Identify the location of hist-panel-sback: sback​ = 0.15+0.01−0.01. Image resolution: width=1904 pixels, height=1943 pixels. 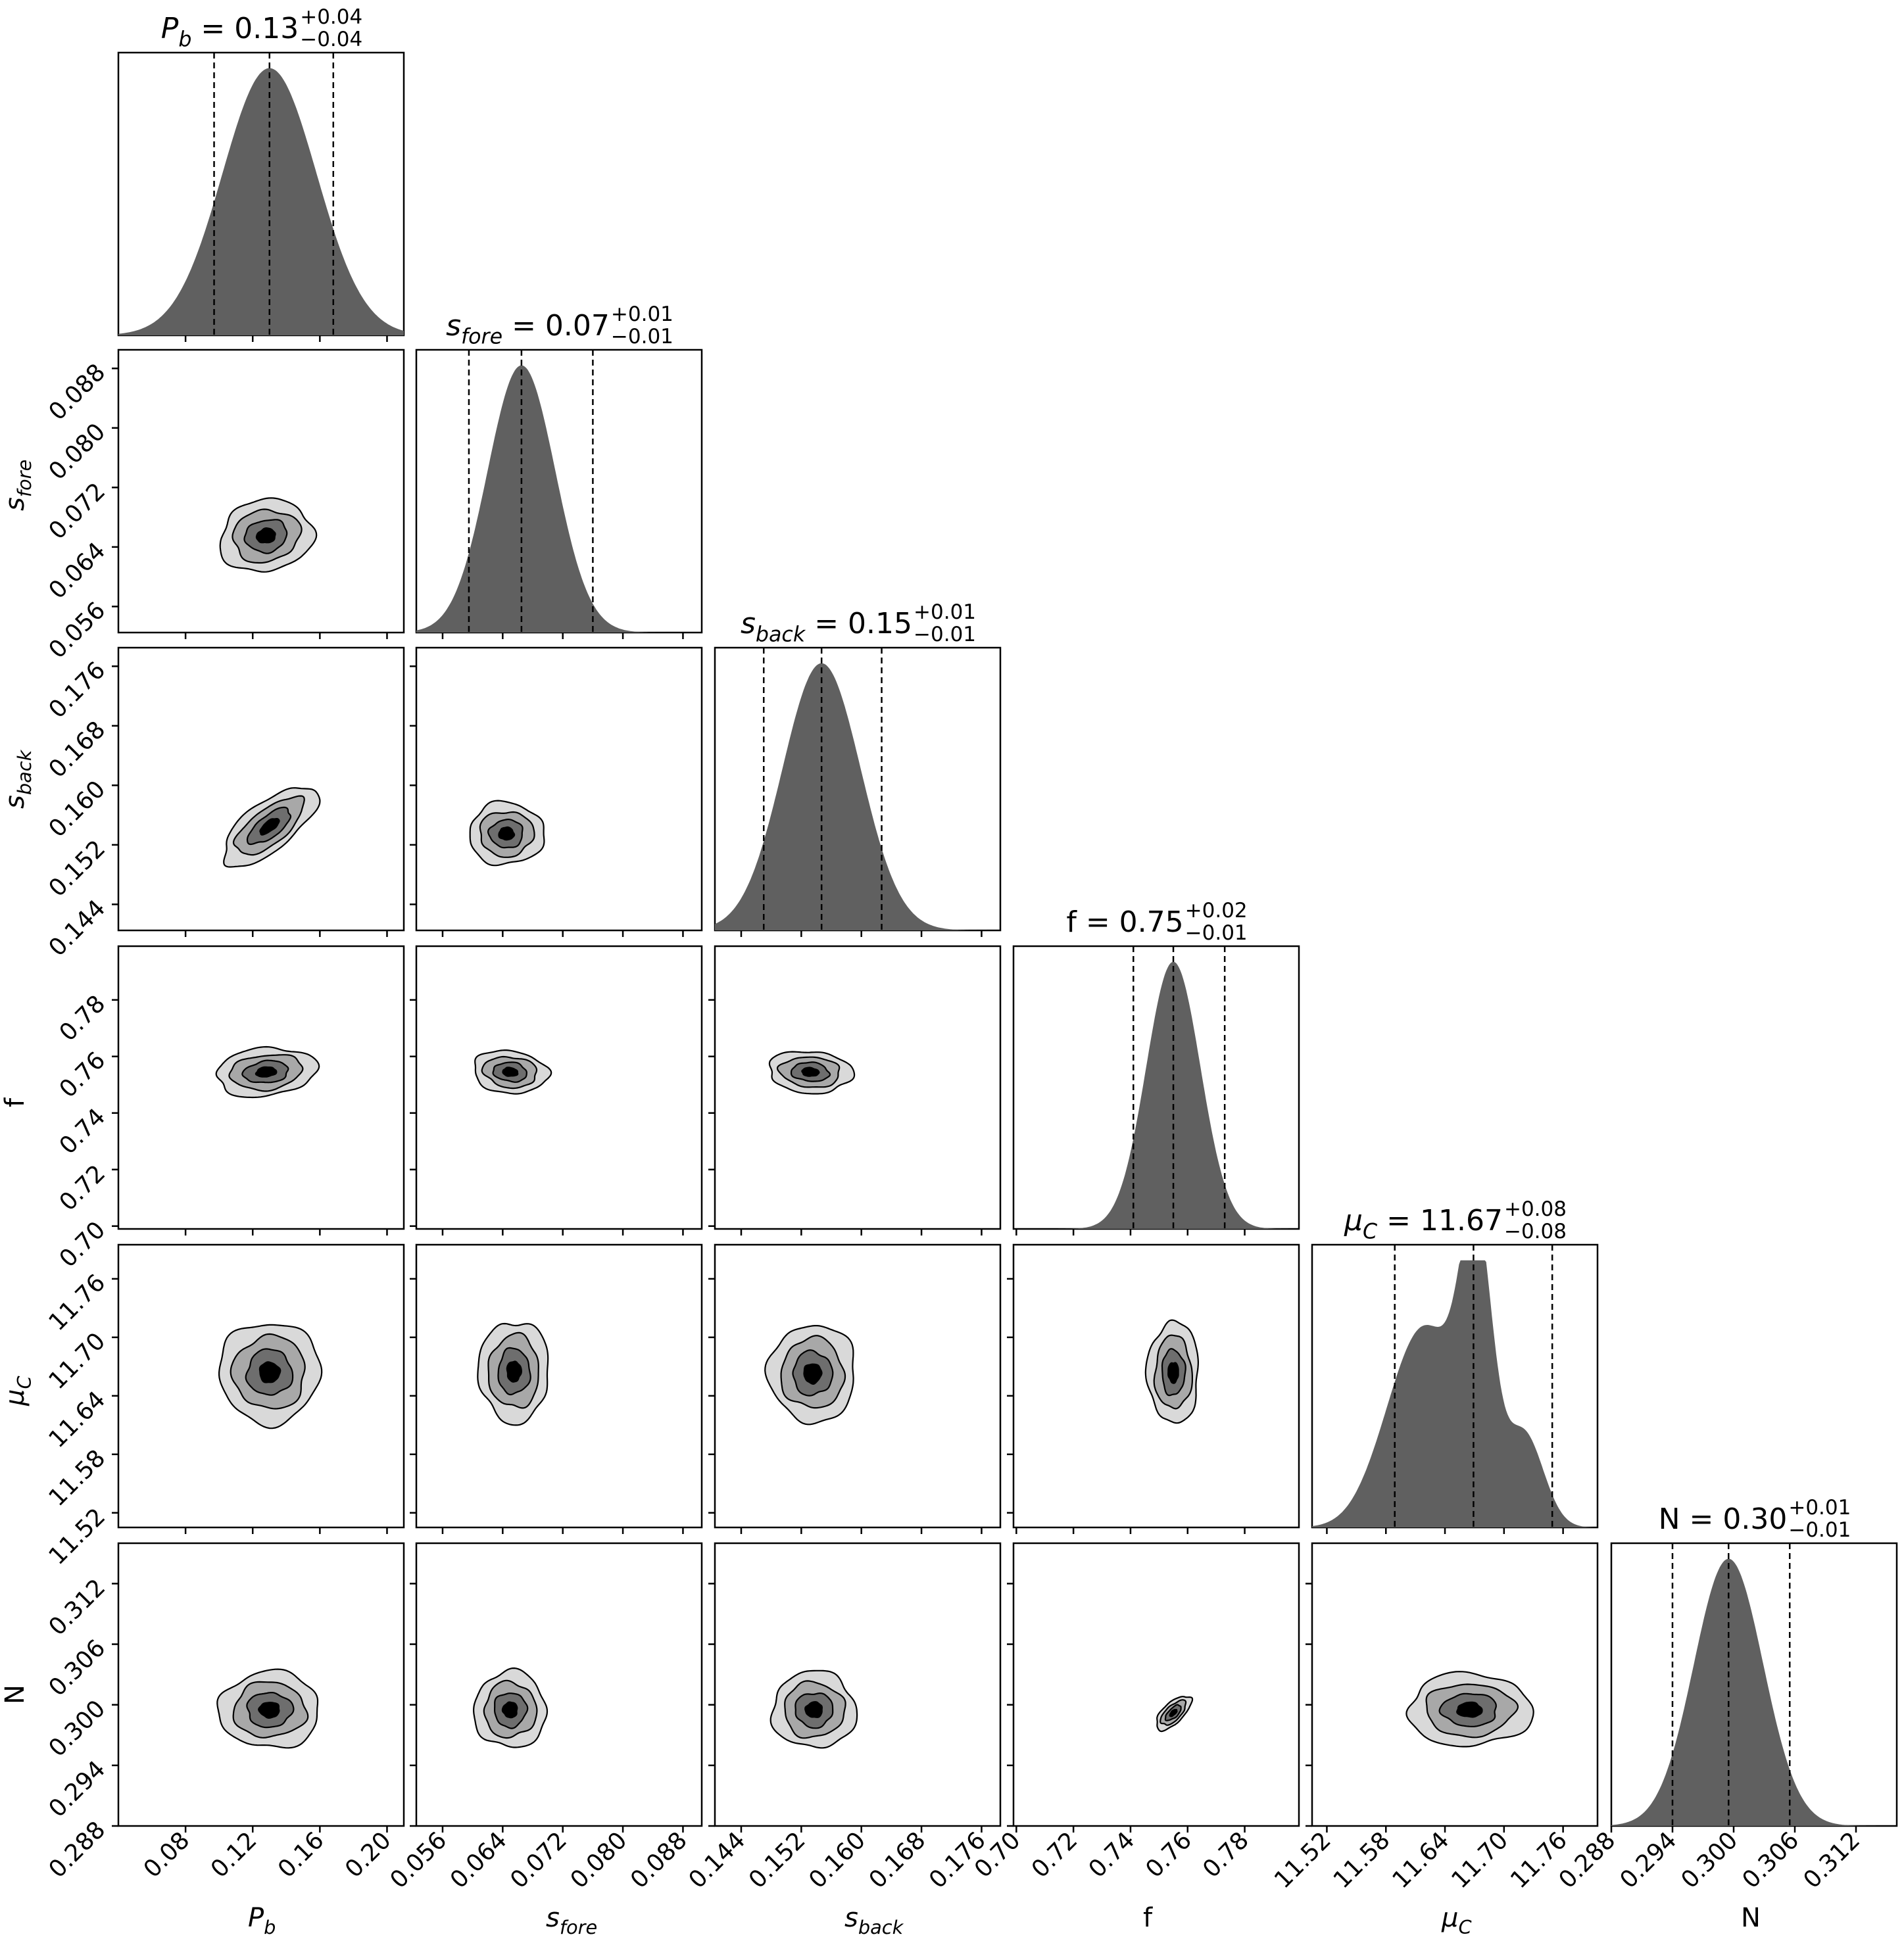
(858, 769).